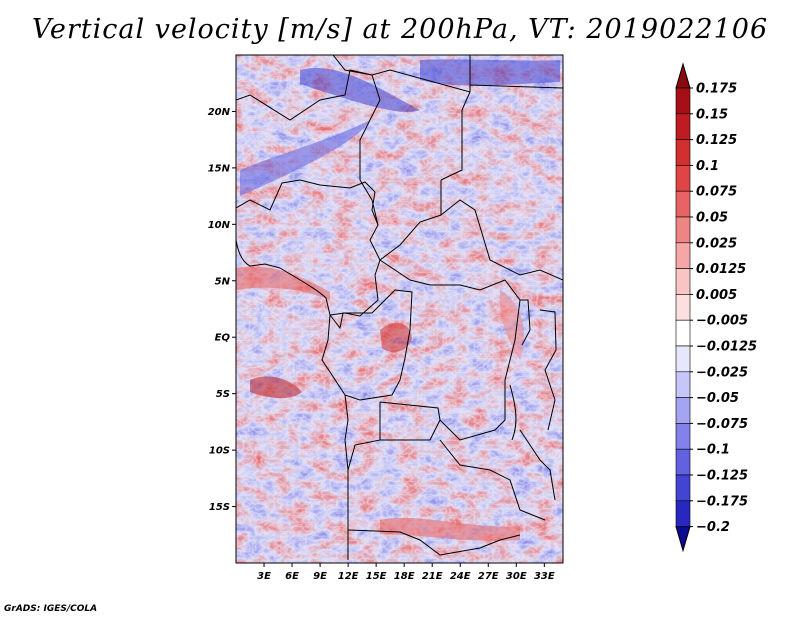  Describe the element at coordinates (716, 243) in the screenshot. I see `colorbar-label: 0.025` at that location.